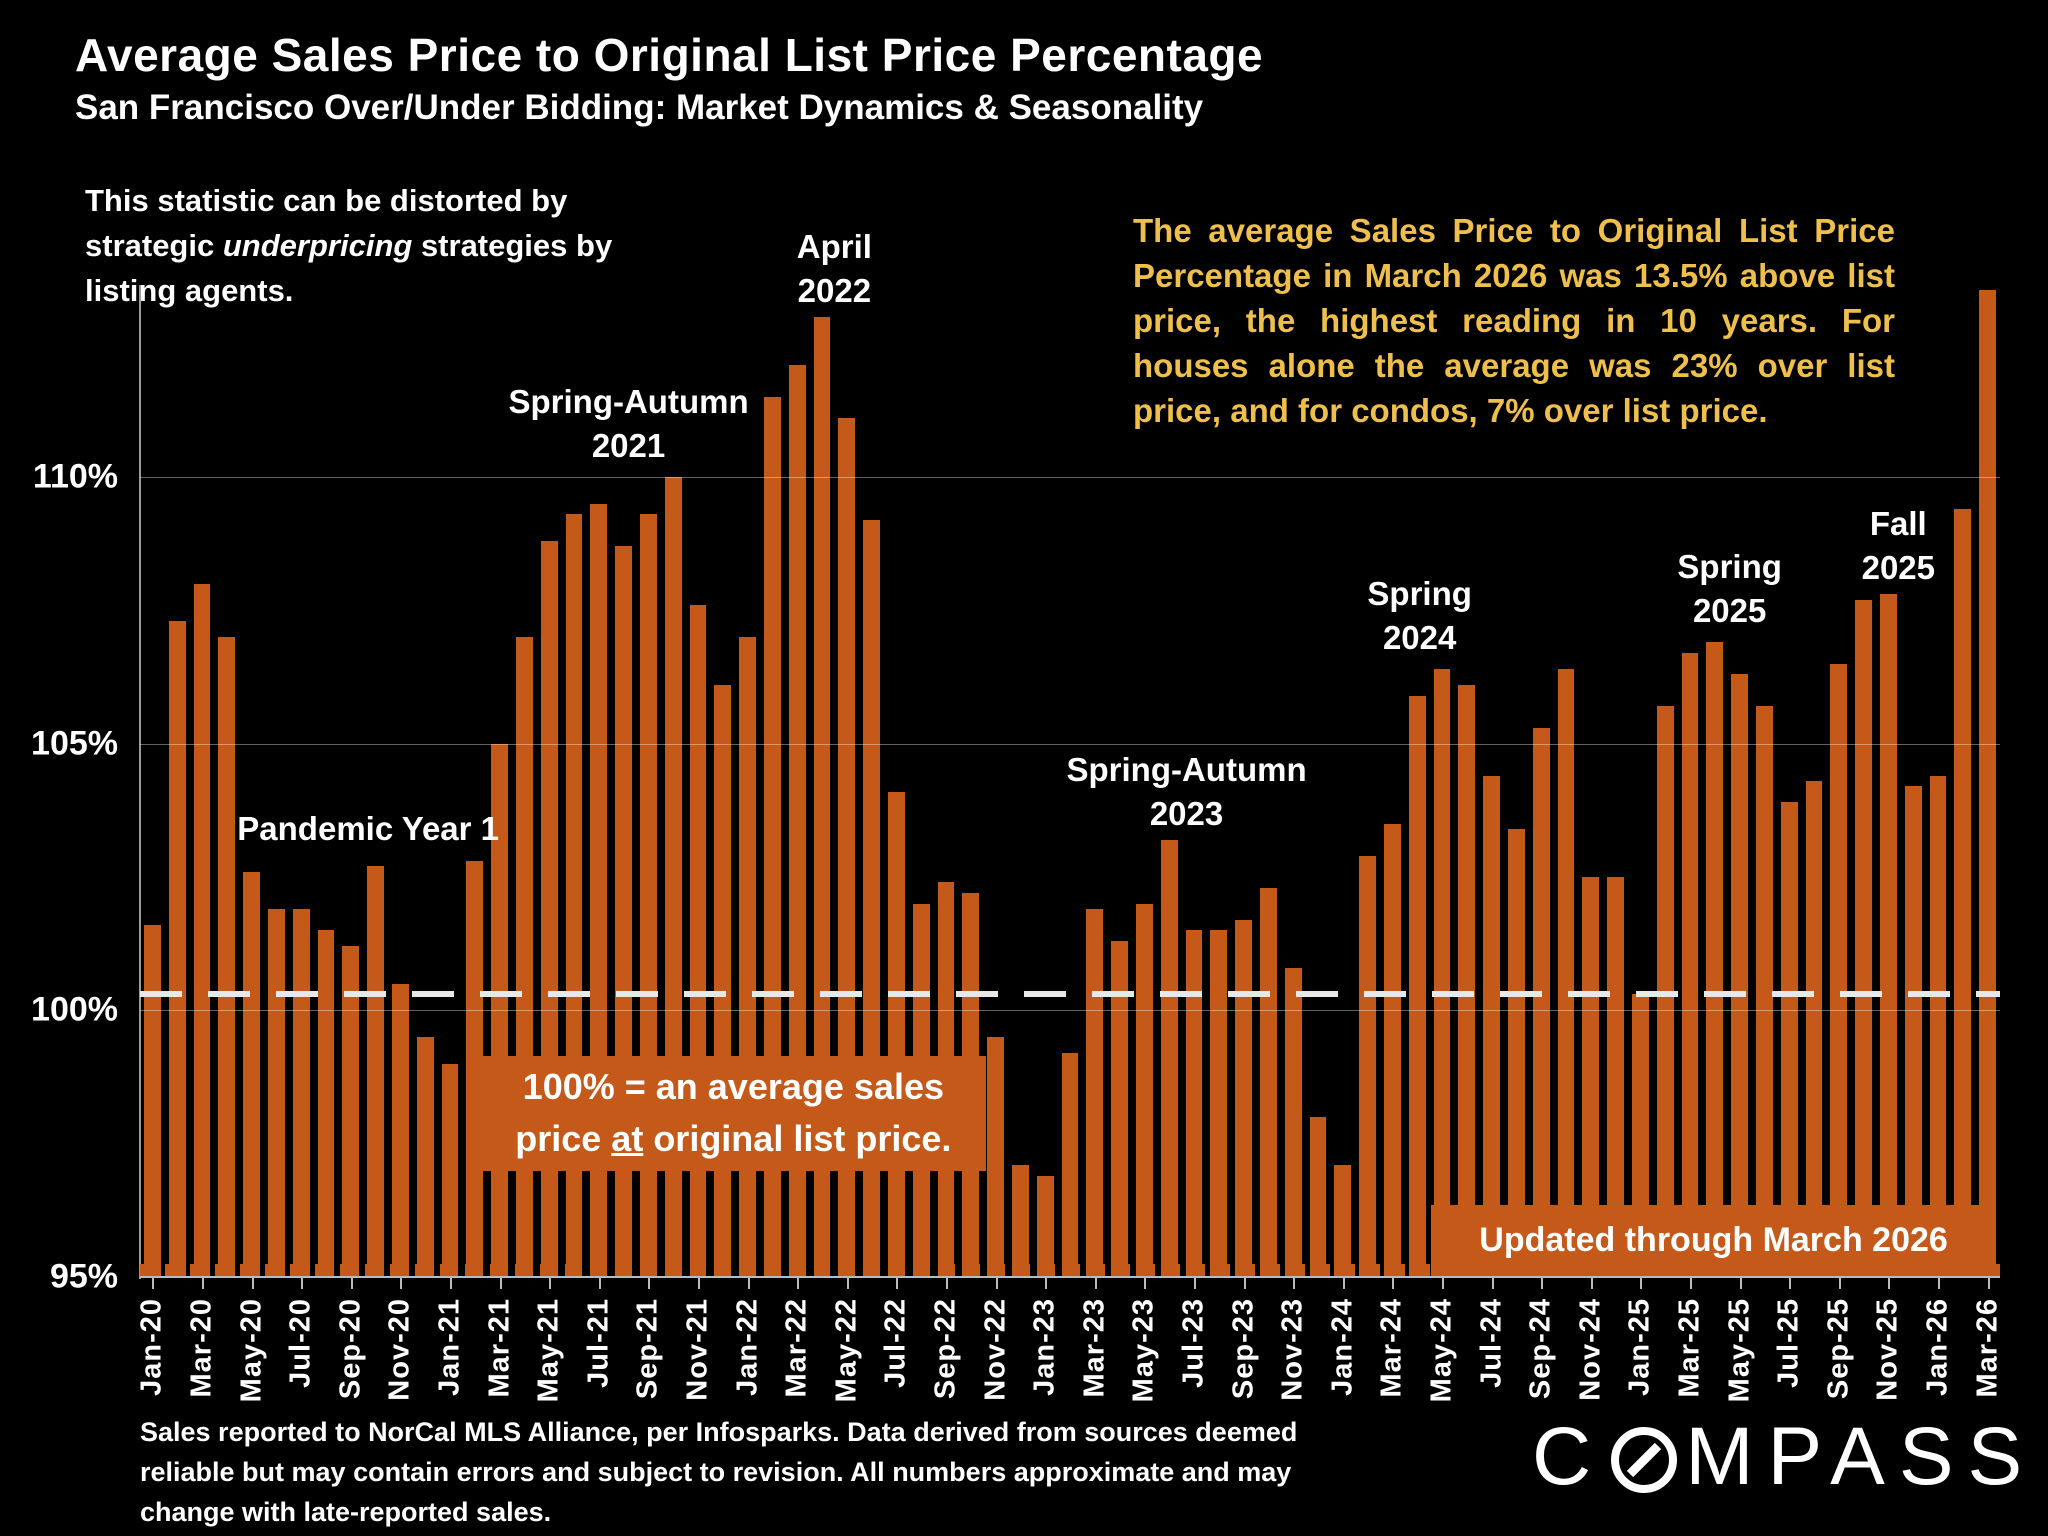 This screenshot has height=1536, width=2048. What do you see at coordinates (697, 1349) in the screenshot?
I see `x-axis-label-Nov-21: Nov-21` at bounding box center [697, 1349].